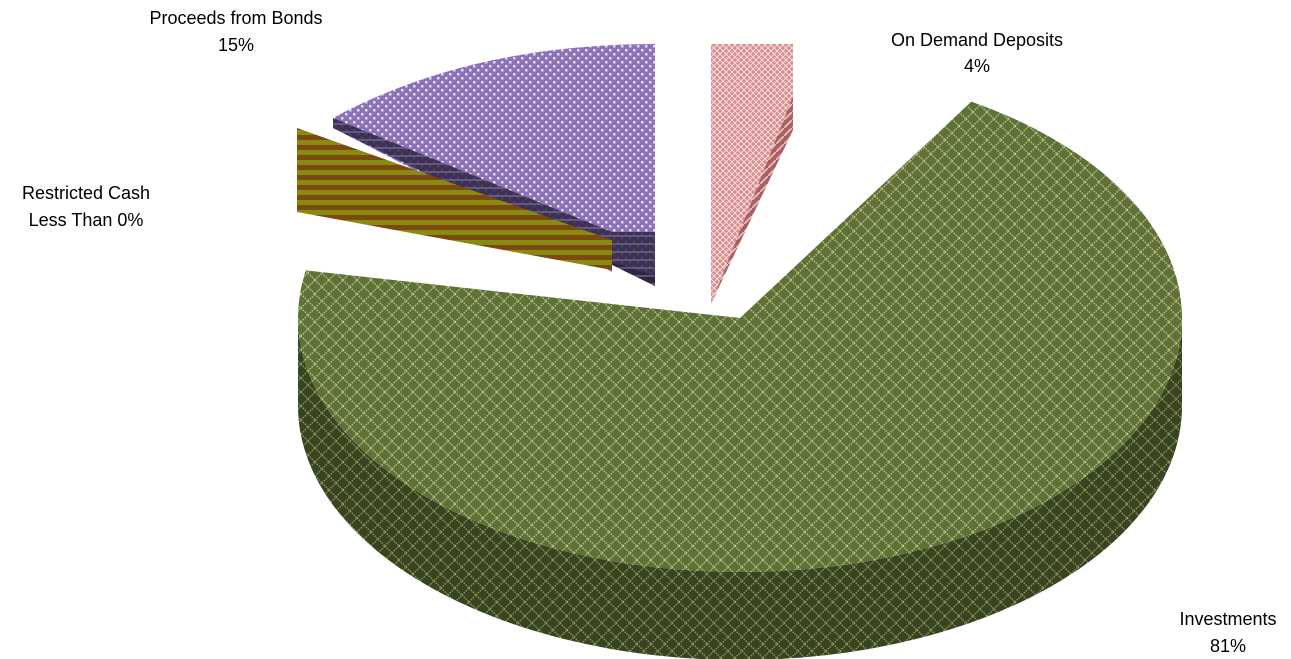 This screenshot has width=1291, height=659. What do you see at coordinates (977, 66) in the screenshot?
I see `slice-label-percent: 4%` at bounding box center [977, 66].